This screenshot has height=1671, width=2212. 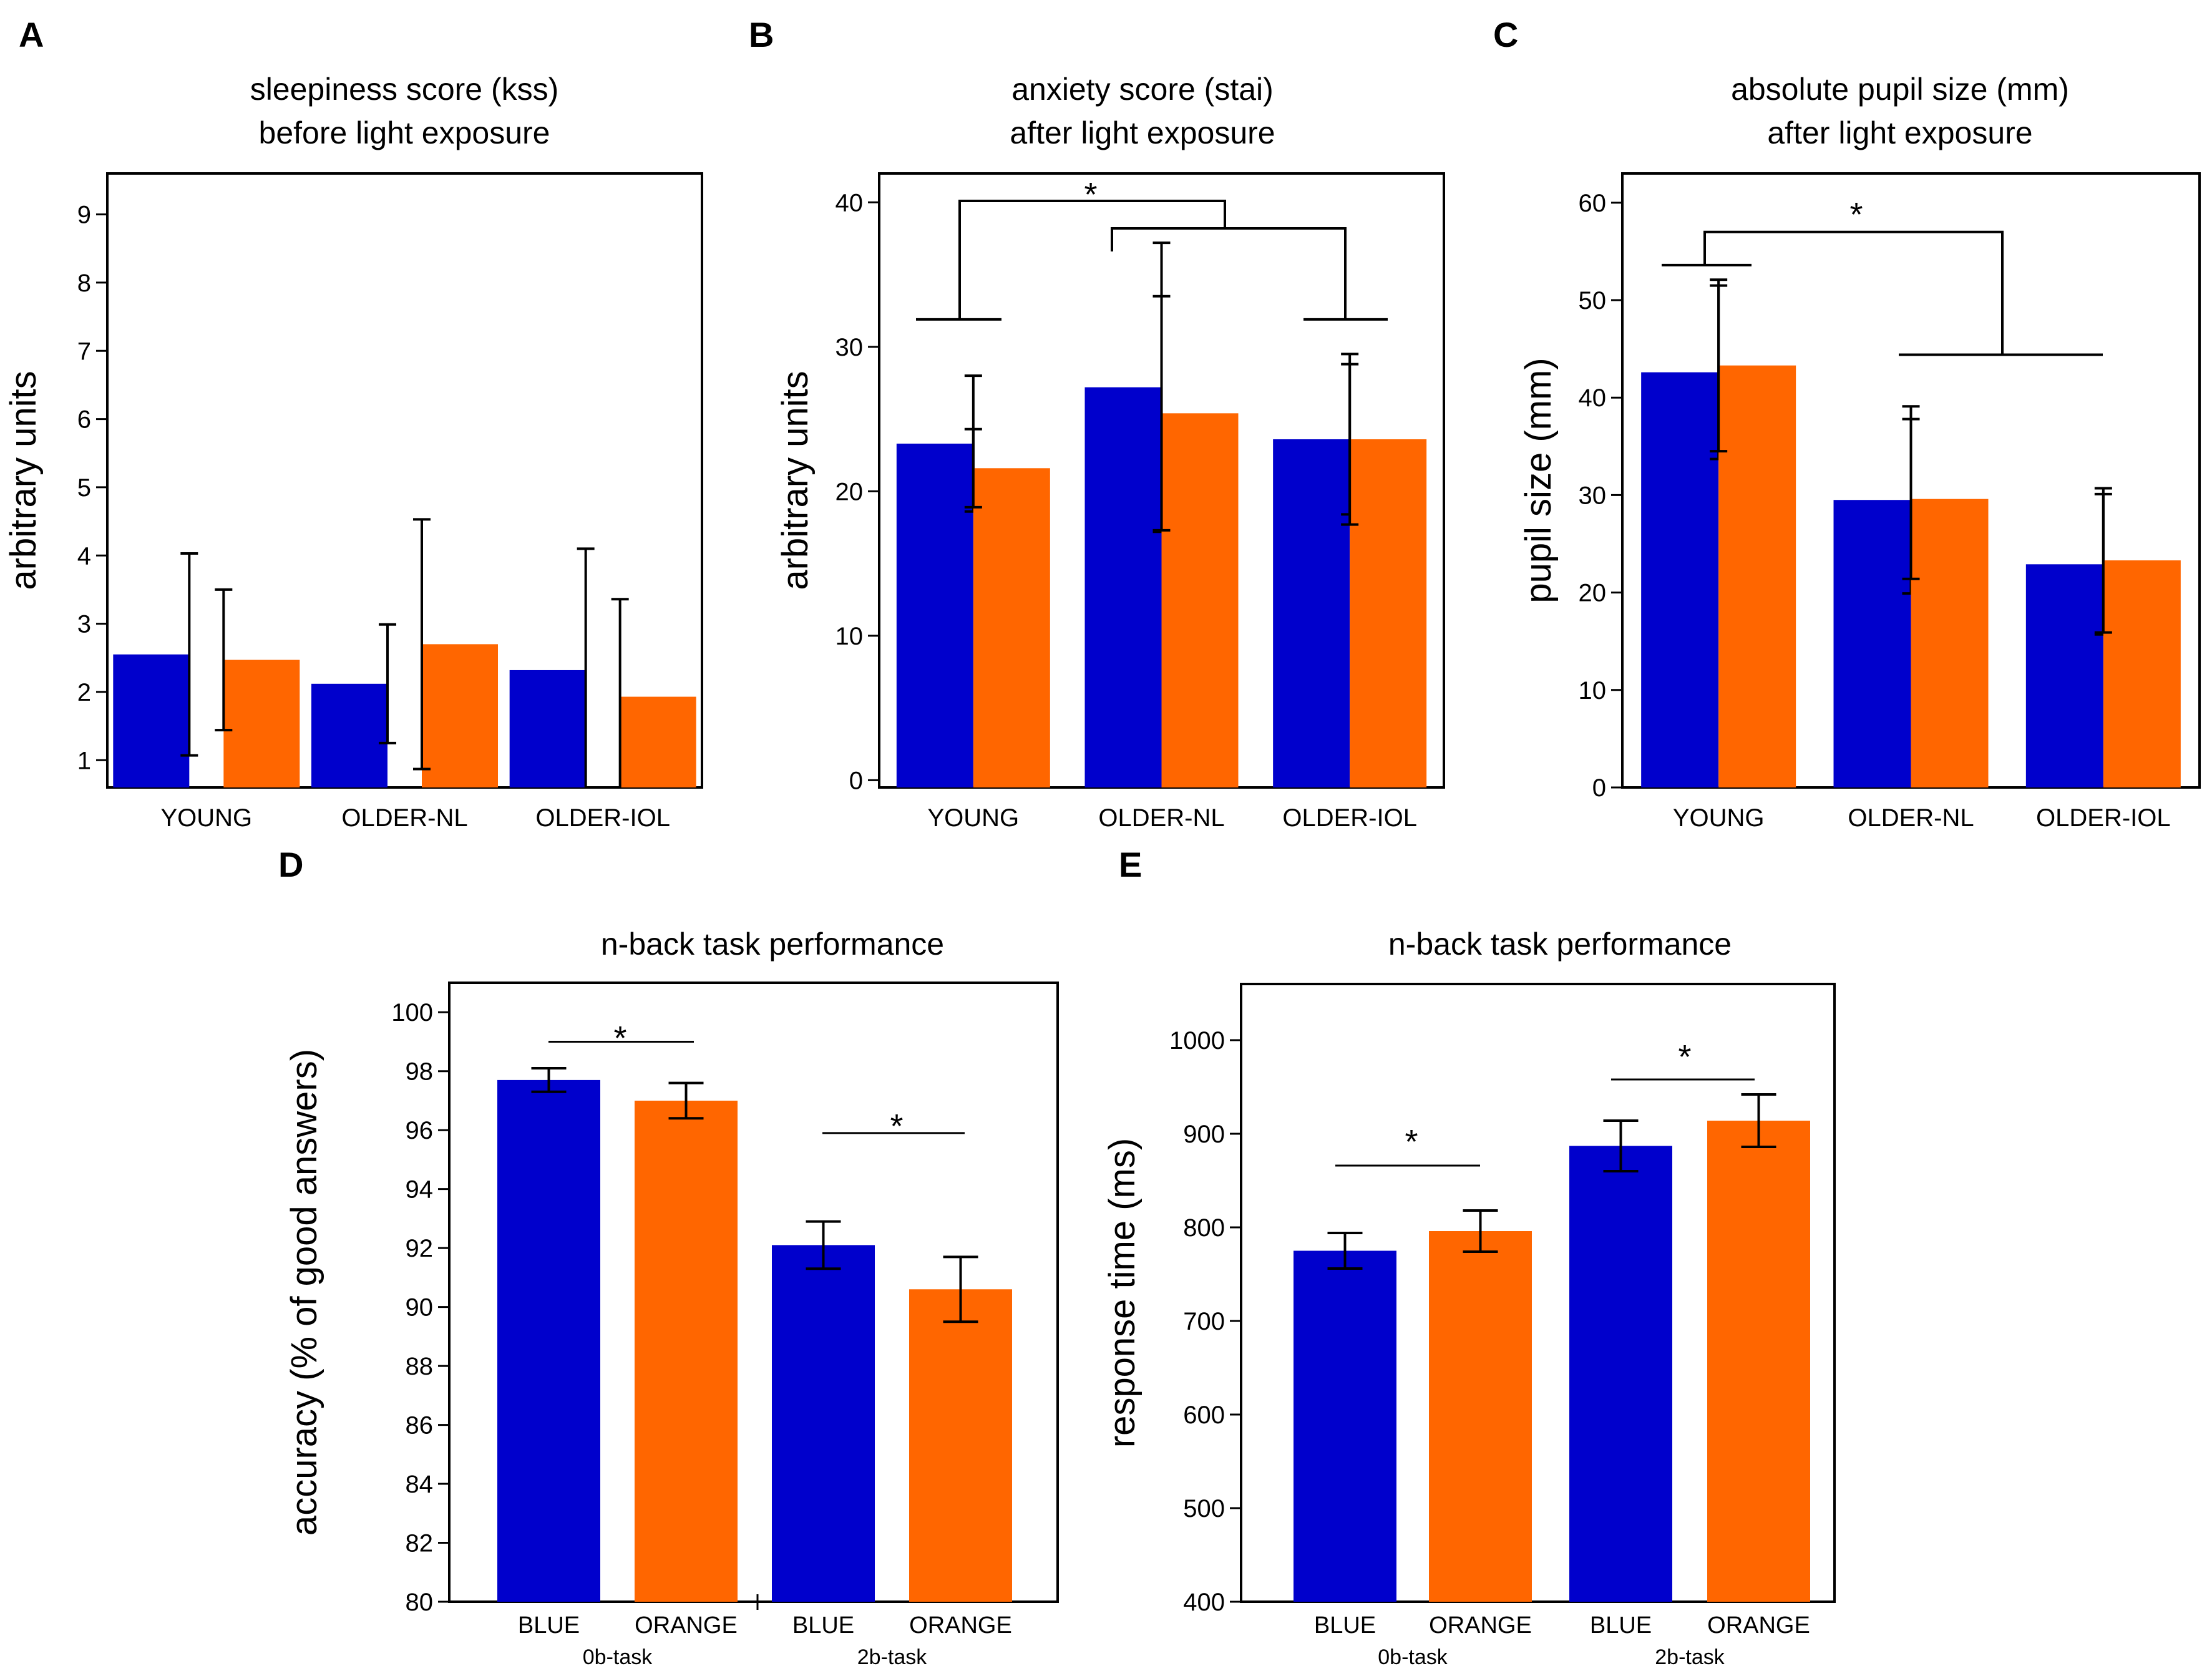 What do you see at coordinates (1130, 864) in the screenshot?
I see `panel-label-e: E` at bounding box center [1130, 864].